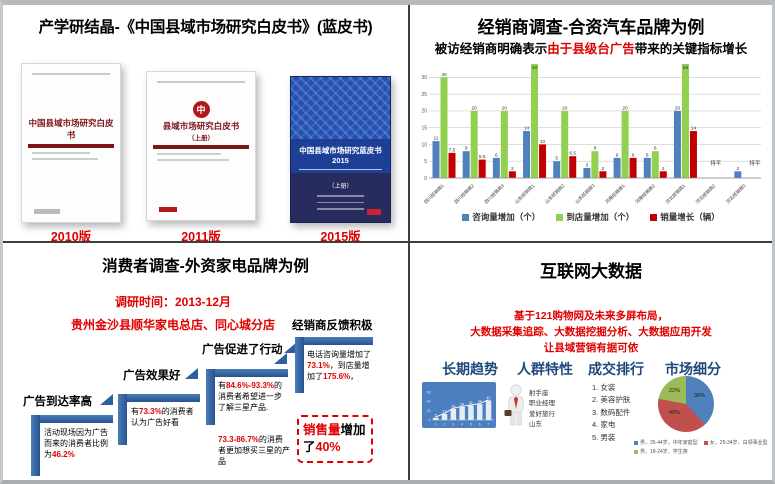 The height and width of the screenshot is (484, 775). I want to click on step-header: 广告到达率高, so click(57, 402).